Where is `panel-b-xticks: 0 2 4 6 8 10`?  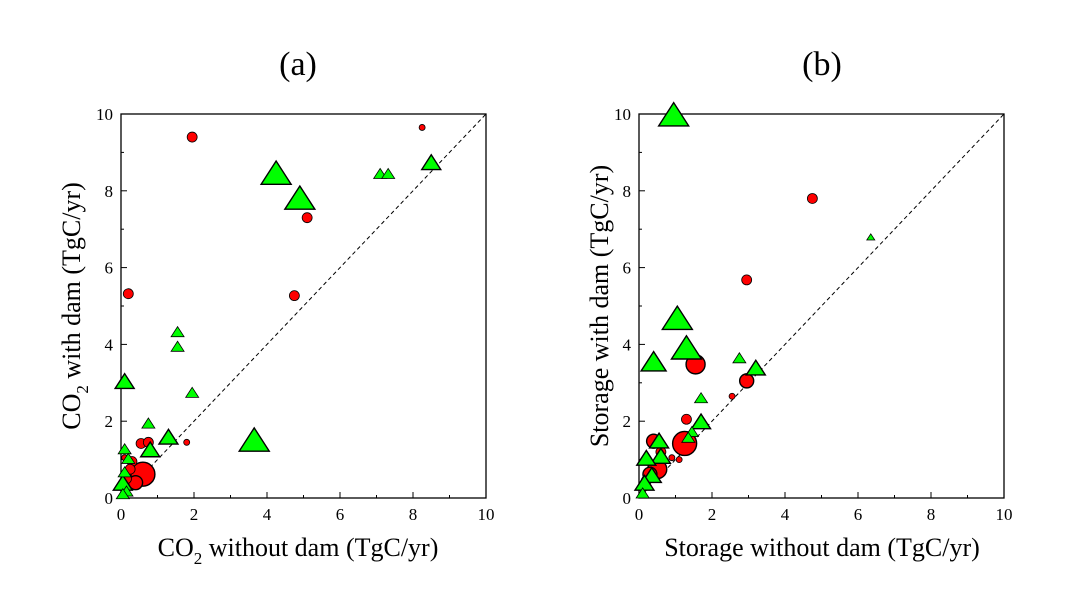 panel-b-xticks: 0 2 4 6 8 10 is located at coordinates (824, 508).